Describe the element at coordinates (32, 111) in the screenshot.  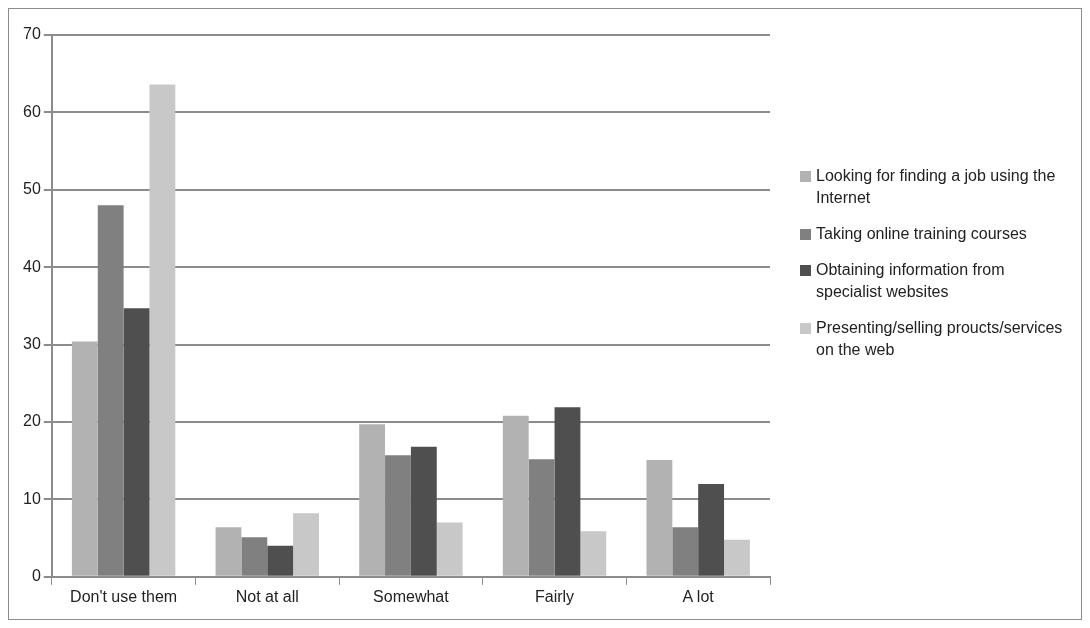
I see `y-tick-label: 60` at that location.